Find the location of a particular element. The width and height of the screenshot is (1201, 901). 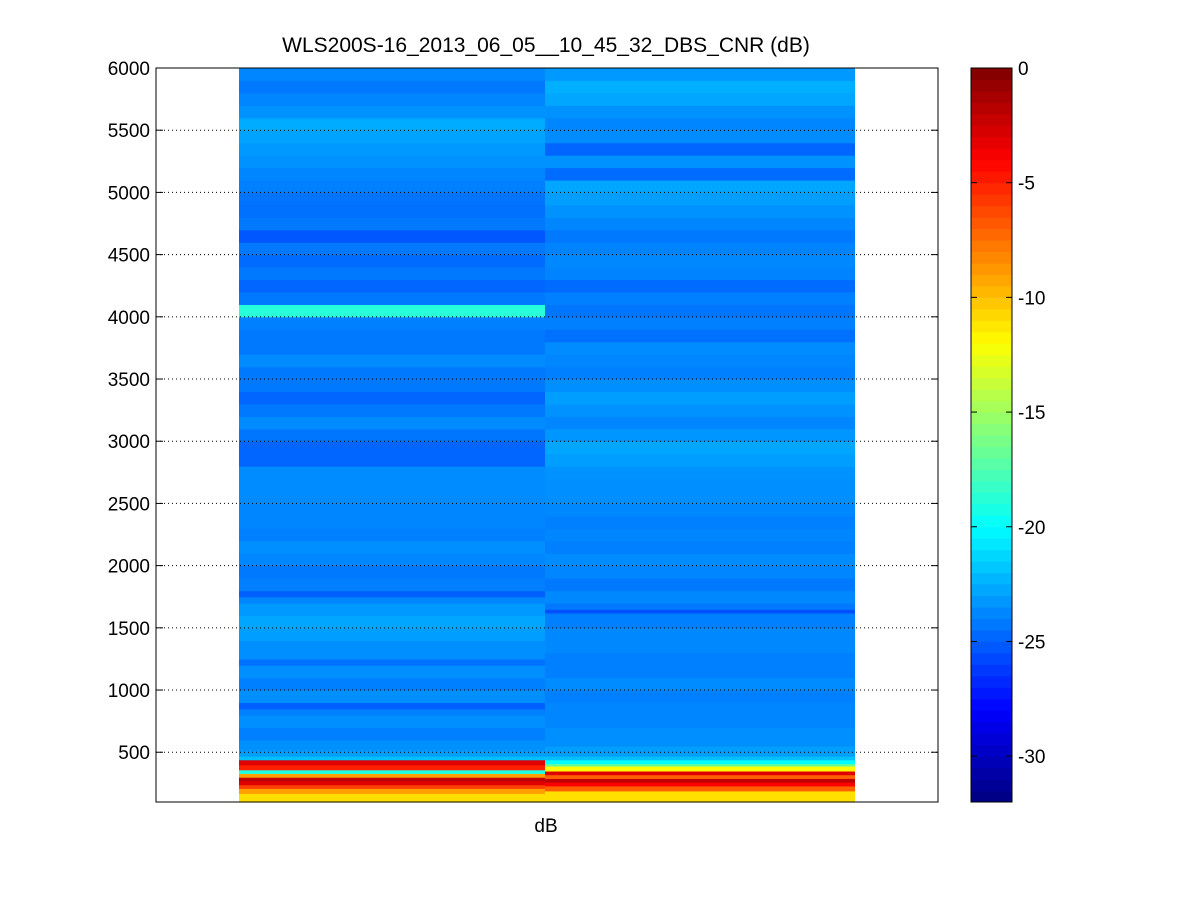

y-tick-label: 5500 is located at coordinates (129, 131).